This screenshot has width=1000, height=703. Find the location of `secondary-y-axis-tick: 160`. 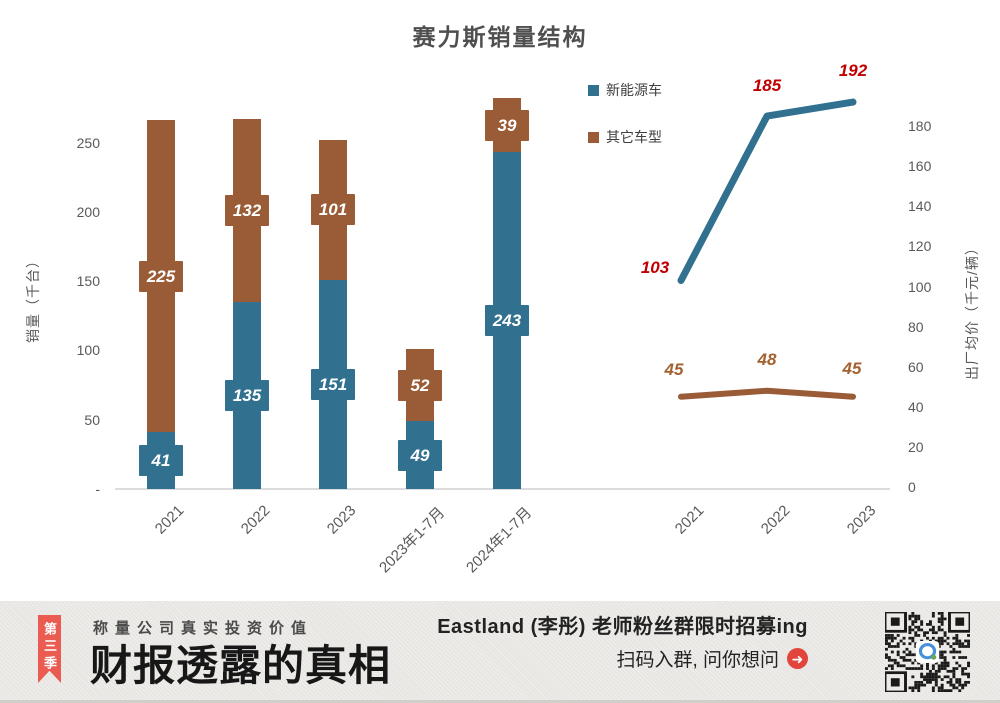

secondary-y-axis-tick: 160 is located at coordinates (920, 166).